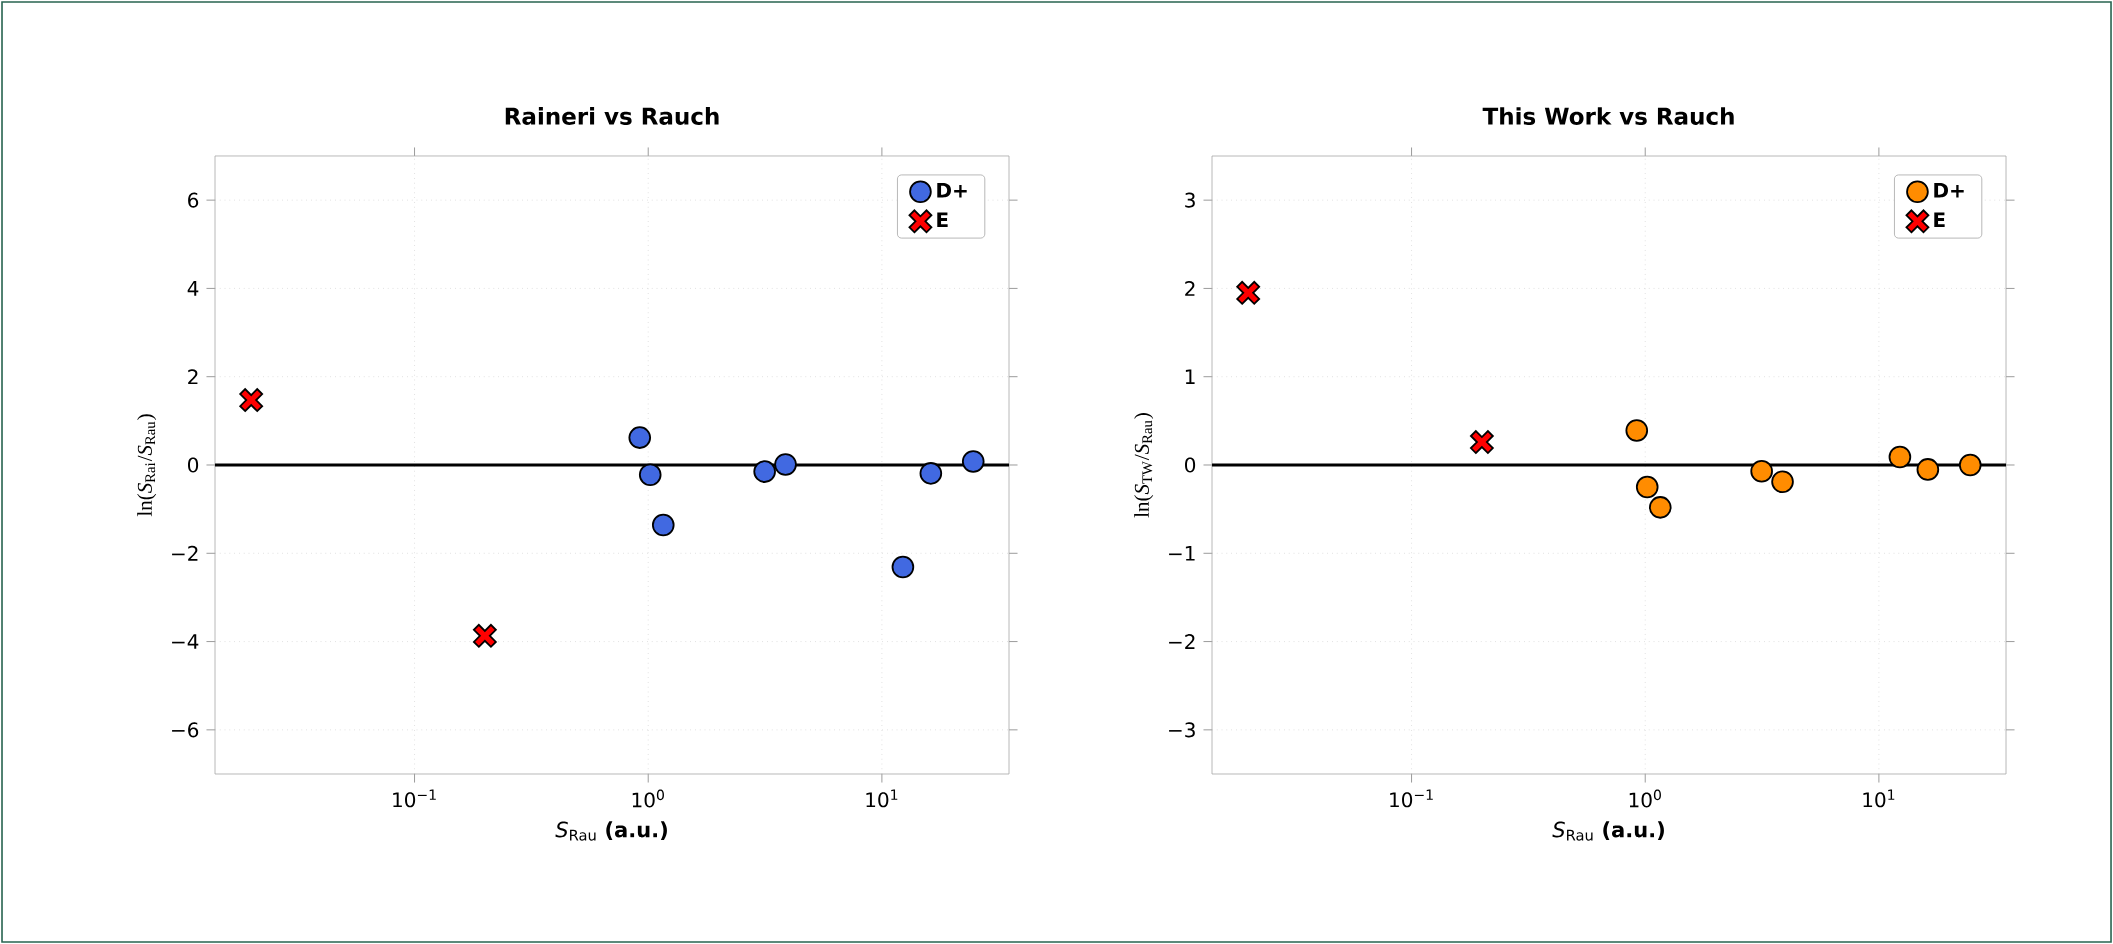  I want to click on y-tick-label: 1, so click(1190, 377).